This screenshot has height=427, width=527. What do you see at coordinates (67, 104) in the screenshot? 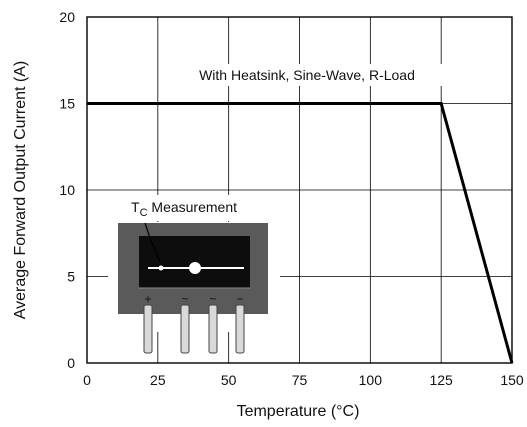
I see `y-tick-label: 15` at bounding box center [67, 104].